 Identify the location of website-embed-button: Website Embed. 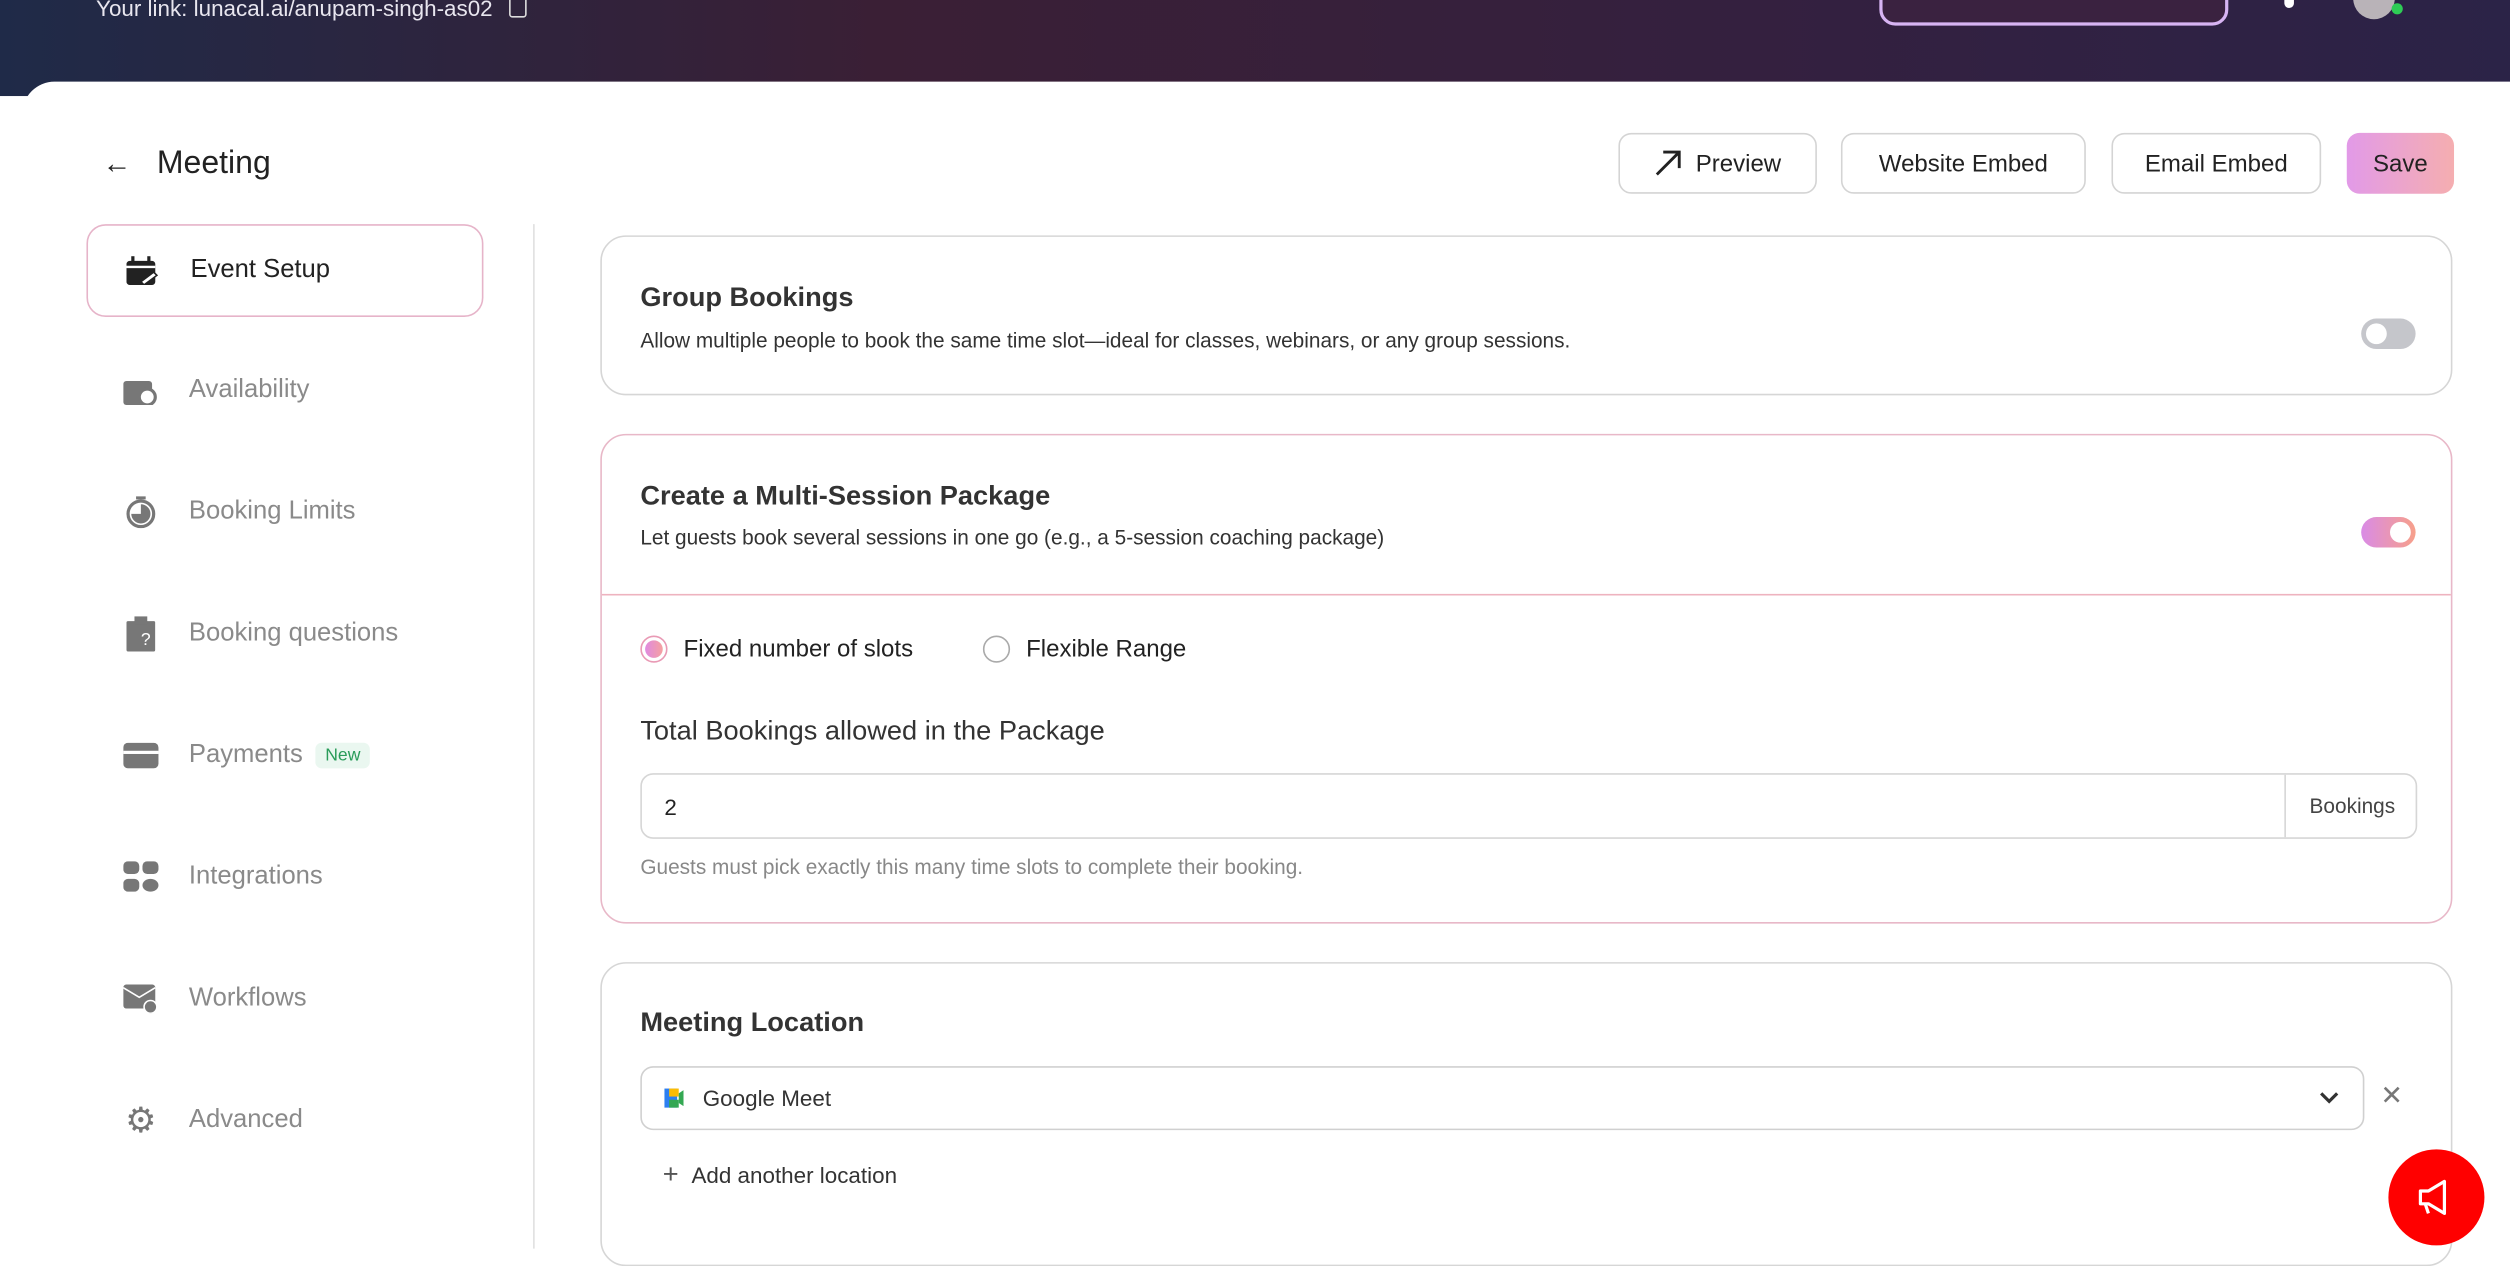
(1963, 163).